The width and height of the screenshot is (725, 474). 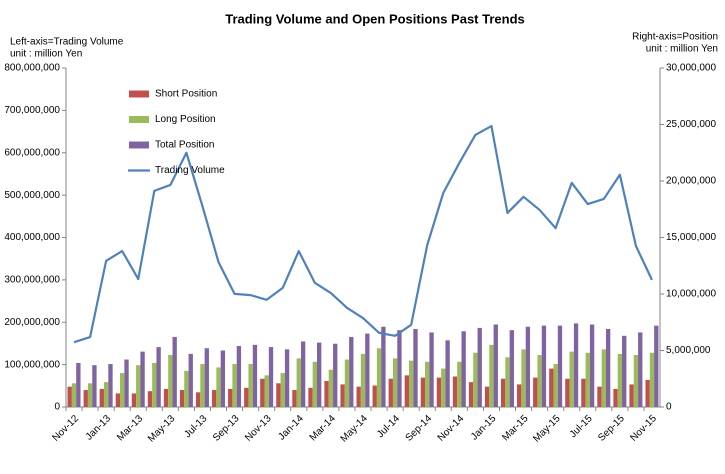 What do you see at coordinates (57, 407) in the screenshot?
I see `yticks-tick-label: 0` at bounding box center [57, 407].